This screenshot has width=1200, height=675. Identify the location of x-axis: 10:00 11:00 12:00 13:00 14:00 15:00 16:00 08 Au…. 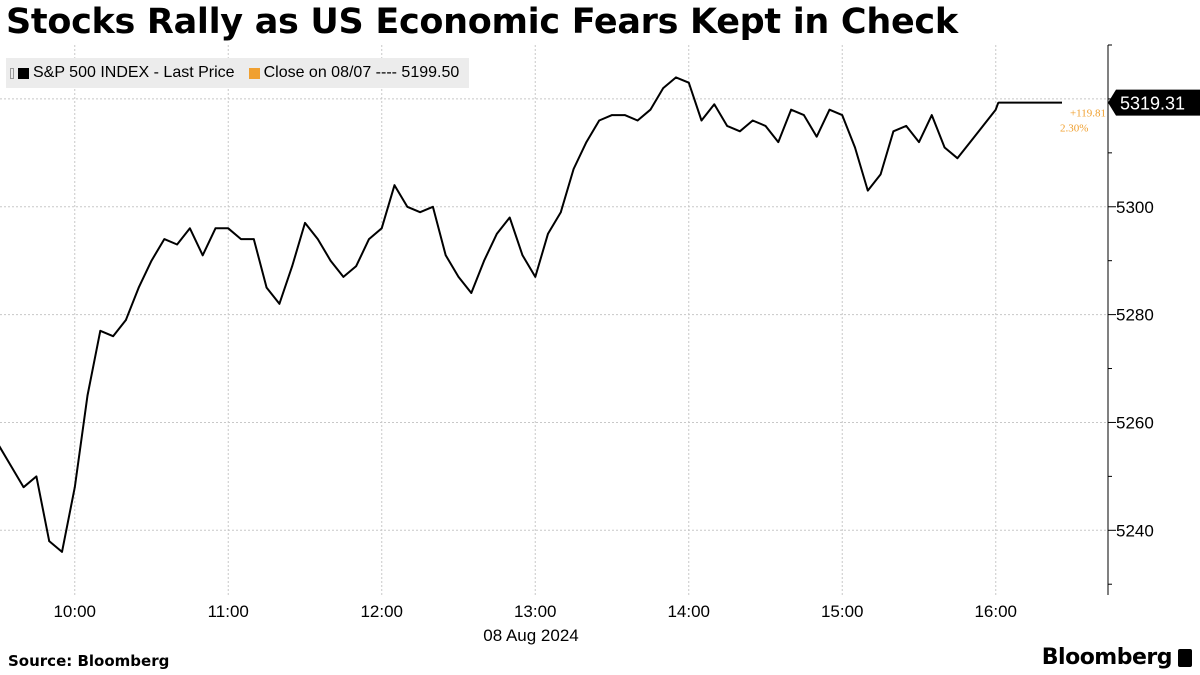
(535, 623).